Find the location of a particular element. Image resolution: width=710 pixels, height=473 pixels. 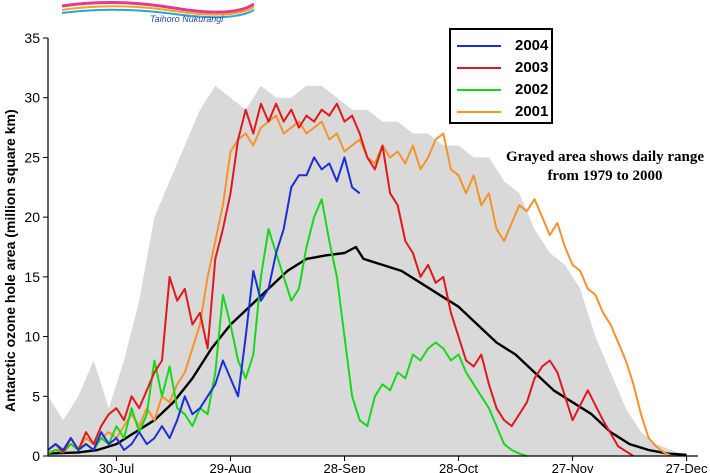

legend-entry-2002: 2002 is located at coordinates (504, 90).